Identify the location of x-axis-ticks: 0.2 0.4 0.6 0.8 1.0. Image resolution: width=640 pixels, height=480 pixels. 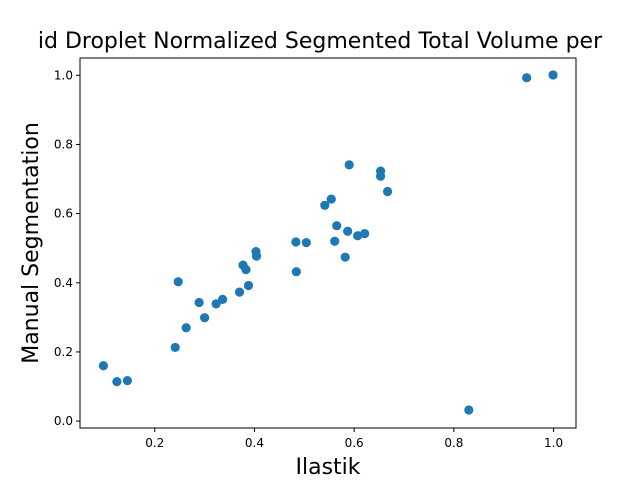
(354, 439).